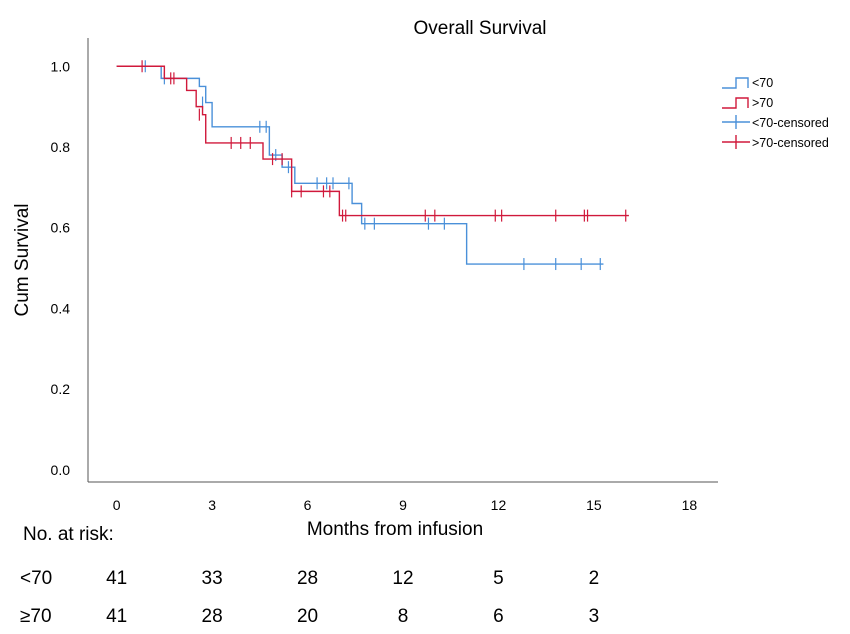  What do you see at coordinates (594, 505) in the screenshot?
I see `x-tick-label: 15` at bounding box center [594, 505].